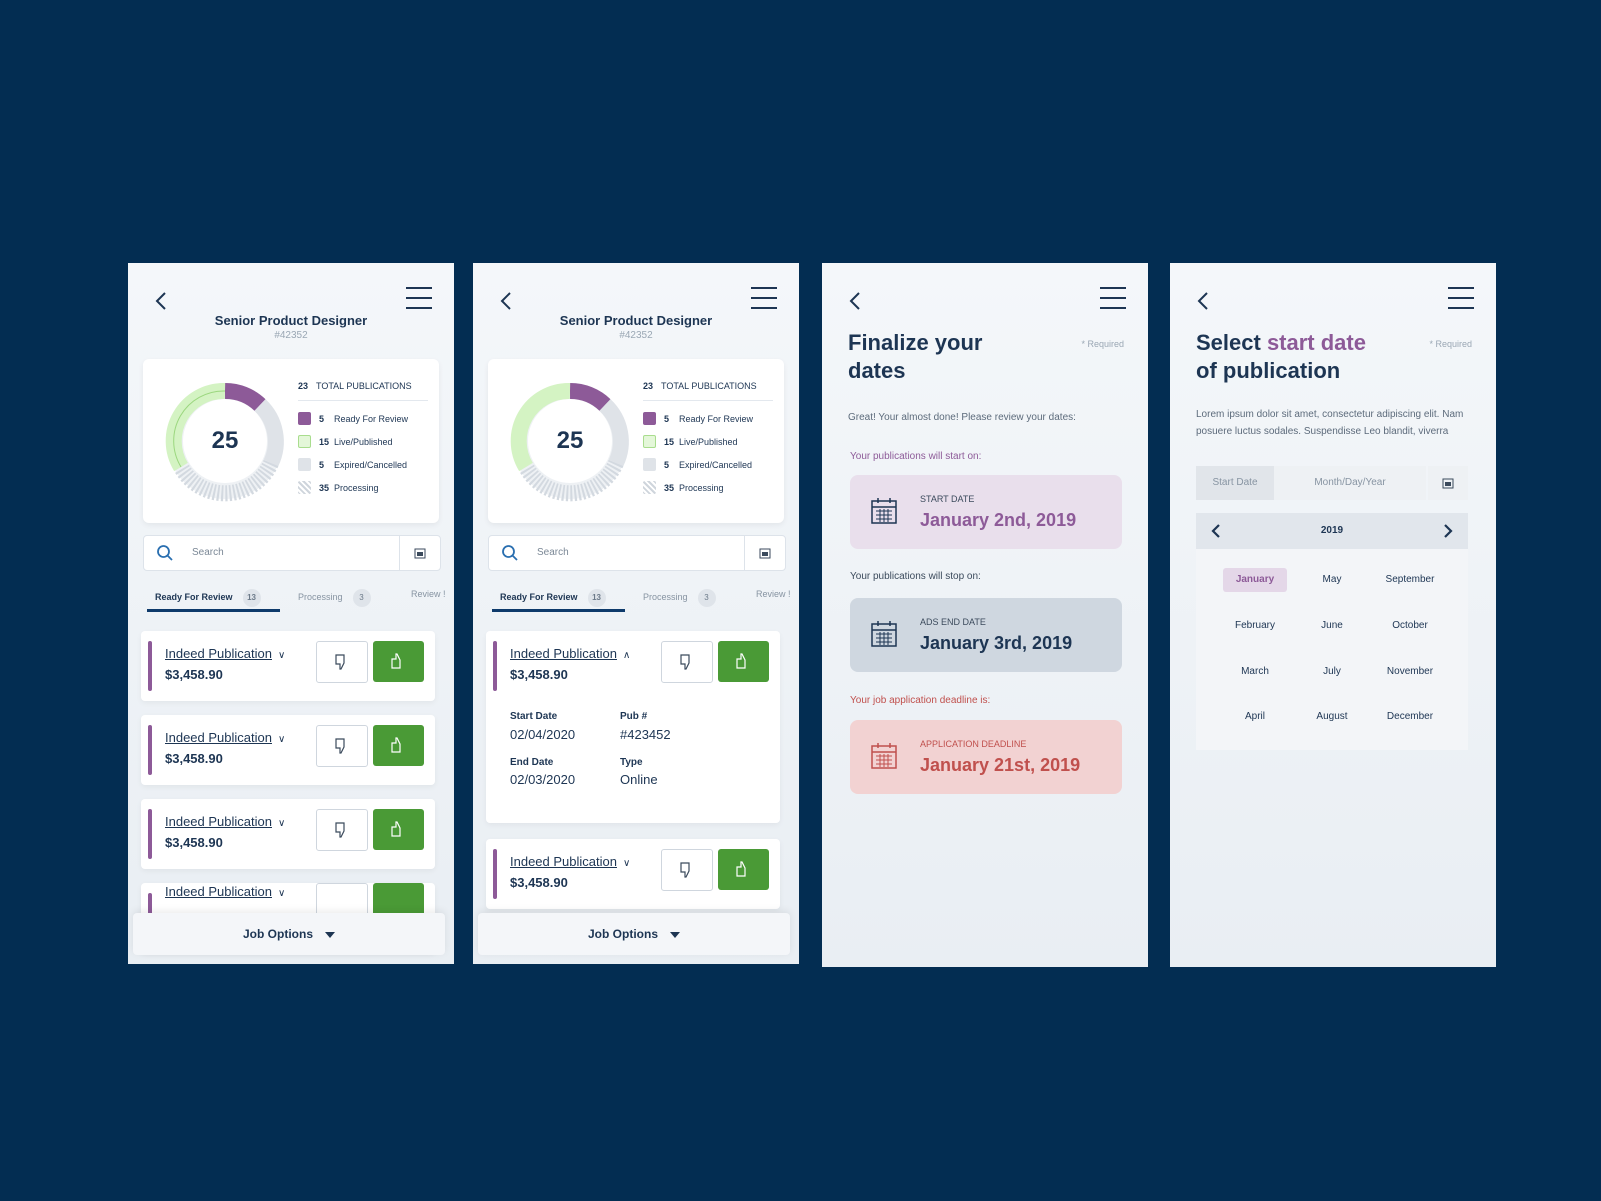 This screenshot has width=1601, height=1201. What do you see at coordinates (1410, 579) in the screenshot?
I see `month-september: September` at bounding box center [1410, 579].